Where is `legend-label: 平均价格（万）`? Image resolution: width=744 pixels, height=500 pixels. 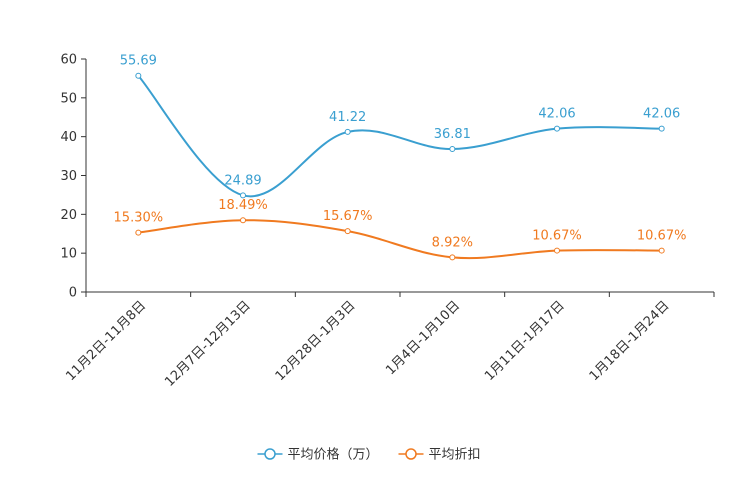 legend-label: 平均价格（万） is located at coordinates (333, 455).